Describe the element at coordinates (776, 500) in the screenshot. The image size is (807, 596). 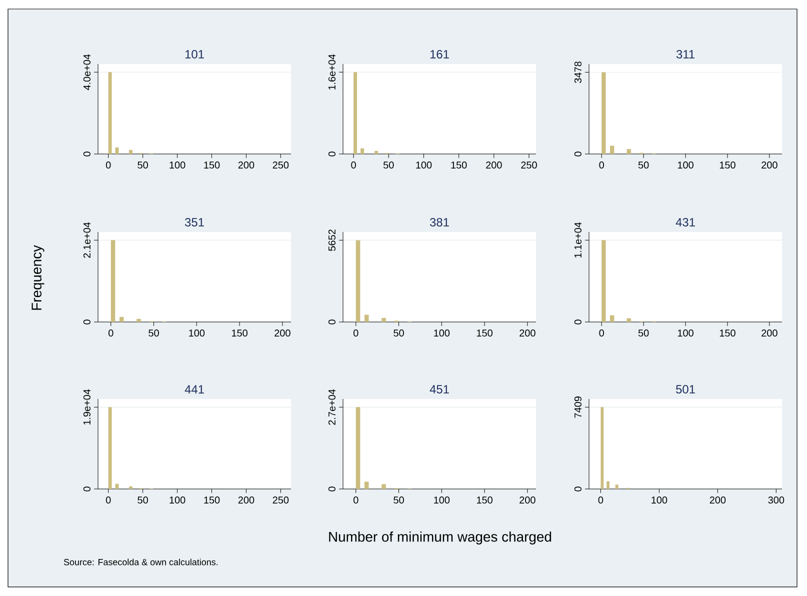
I see `x-tick-label: 300` at that location.